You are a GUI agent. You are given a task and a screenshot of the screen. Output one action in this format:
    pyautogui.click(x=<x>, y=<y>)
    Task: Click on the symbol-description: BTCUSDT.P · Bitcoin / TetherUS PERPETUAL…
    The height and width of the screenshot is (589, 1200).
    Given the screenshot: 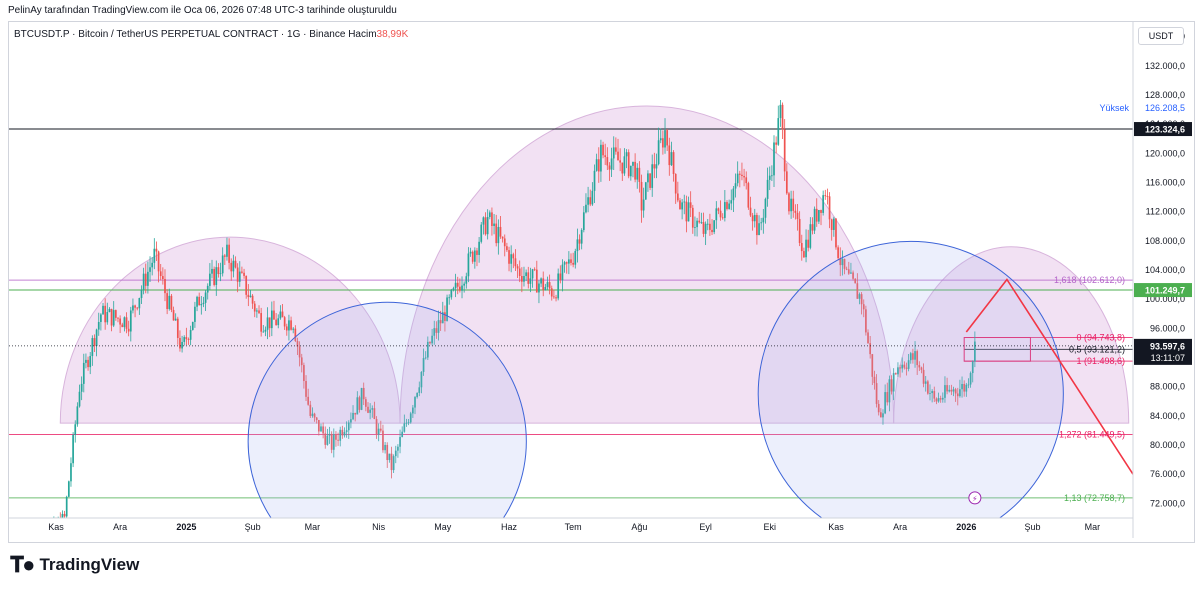 What is the action you would take?
    pyautogui.click(x=180, y=34)
    